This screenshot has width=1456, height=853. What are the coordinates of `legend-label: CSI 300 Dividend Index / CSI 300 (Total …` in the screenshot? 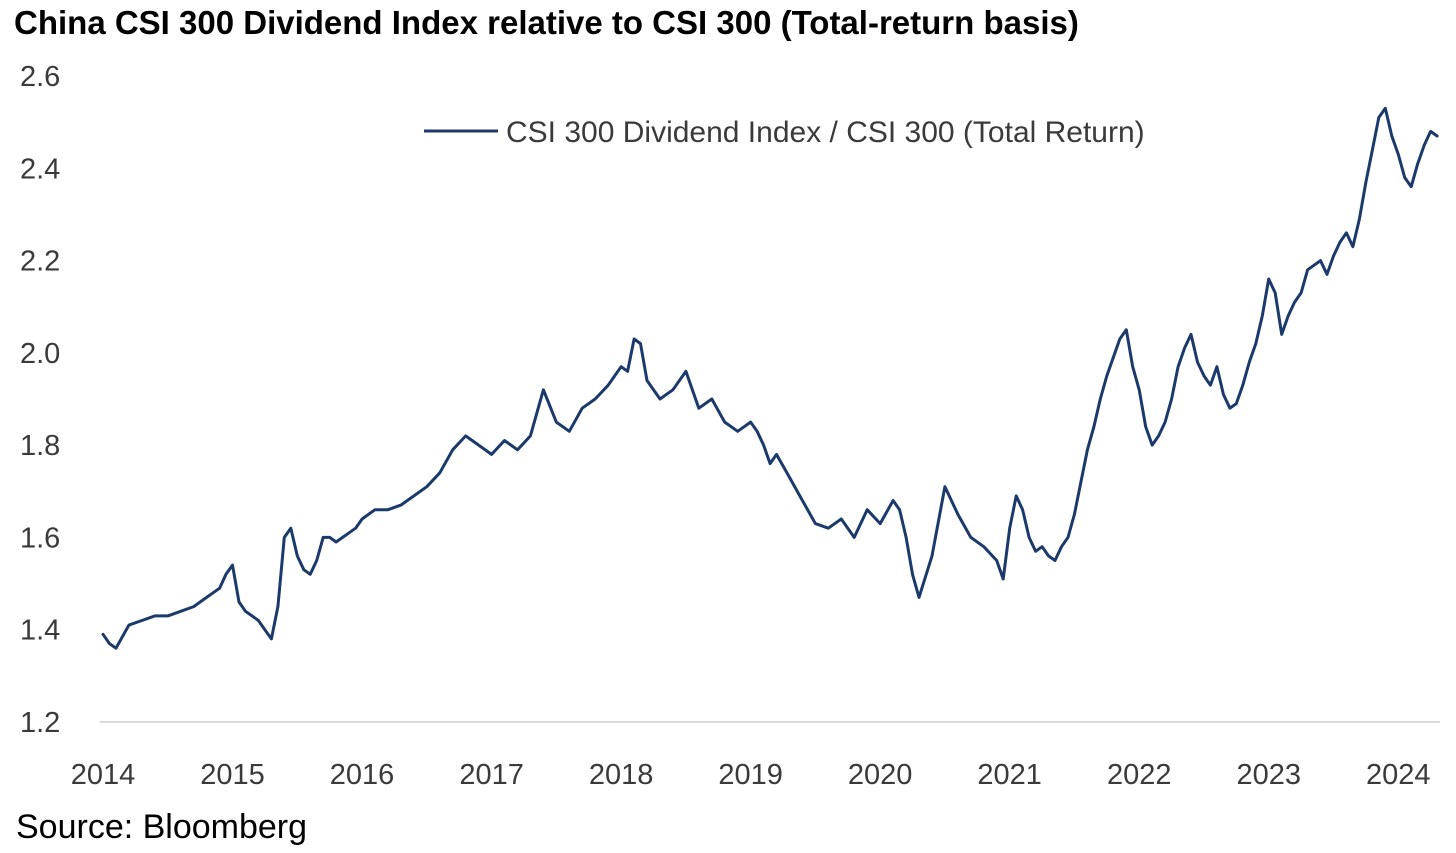 It's located at (825, 132).